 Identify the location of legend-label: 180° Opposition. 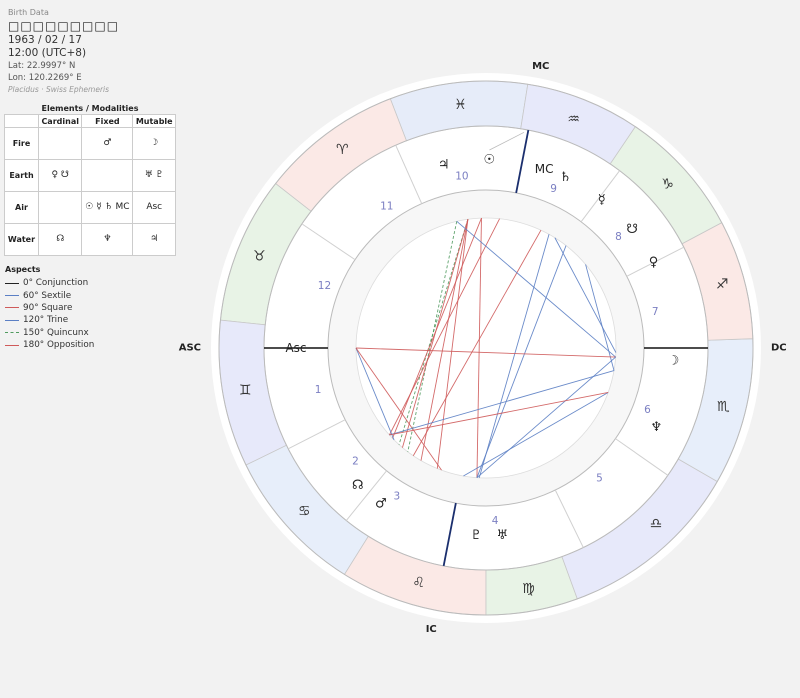
(59, 345).